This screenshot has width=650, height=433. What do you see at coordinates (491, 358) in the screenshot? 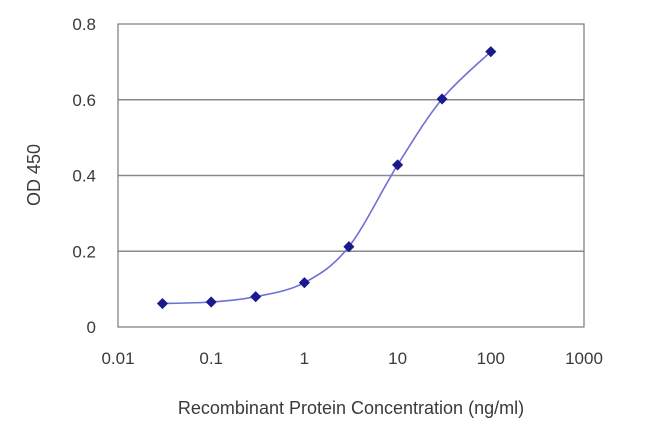
I see `x-tick-label: 100` at bounding box center [491, 358].